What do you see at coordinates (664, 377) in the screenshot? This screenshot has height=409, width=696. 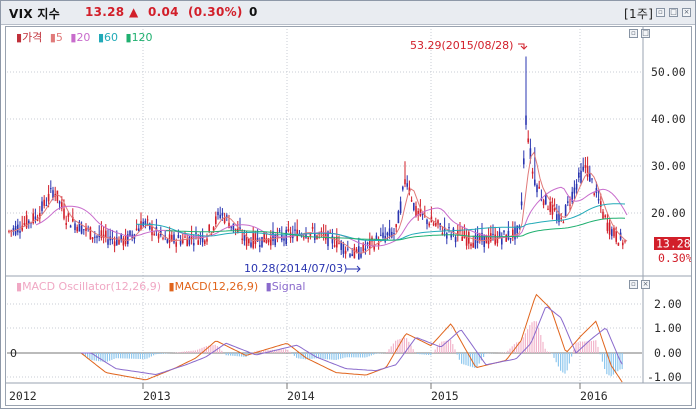 I see `macd-axis-label: -1.00` at bounding box center [664, 377].